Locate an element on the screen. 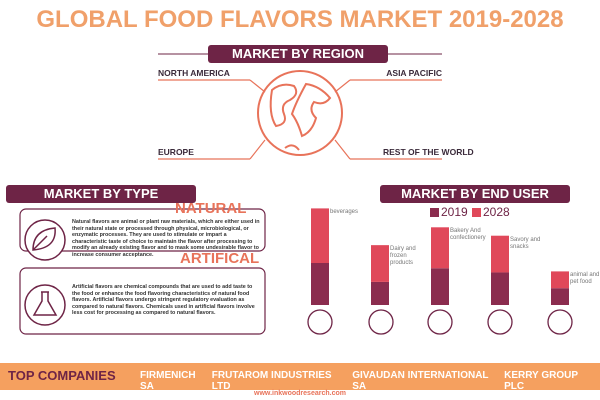  natural-box is located at coordinates (142, 230).